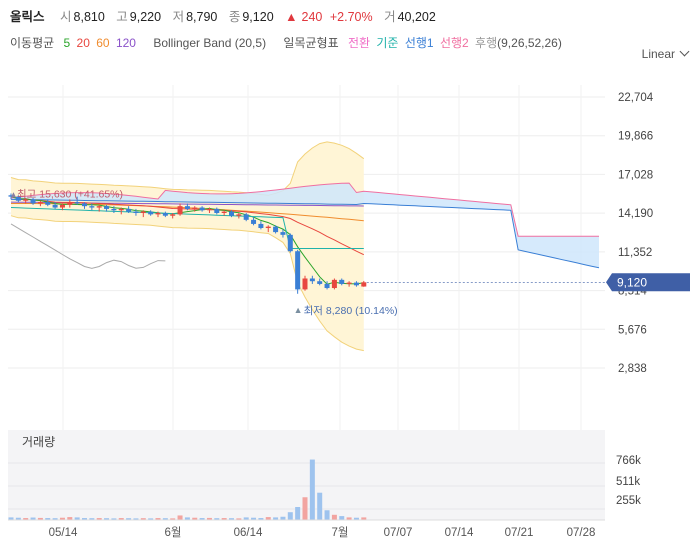  I want to click on ichimoku-label: 일목균형표, so click(311, 43).